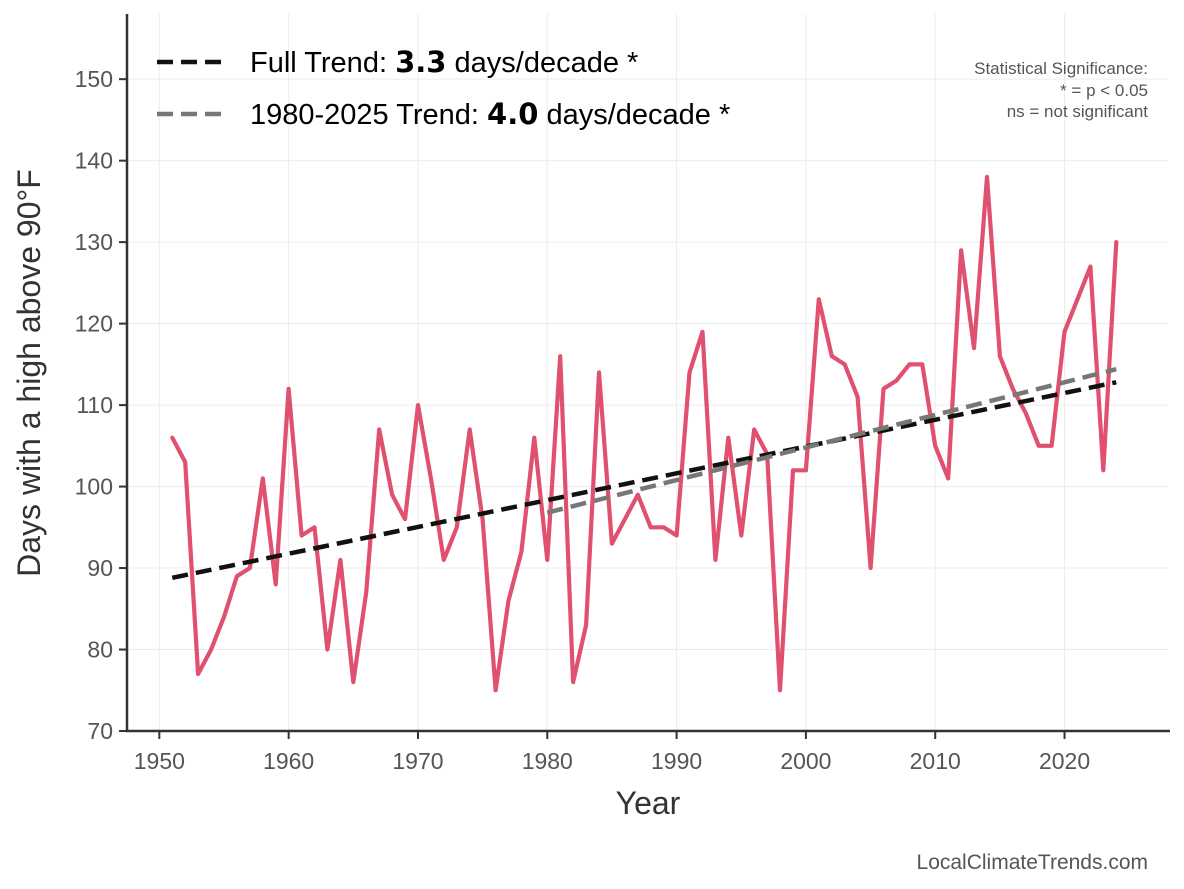 This screenshot has height=889, width=1184. What do you see at coordinates (479, 115) in the screenshot?
I see `legend-recent-trend-colon: :` at bounding box center [479, 115].